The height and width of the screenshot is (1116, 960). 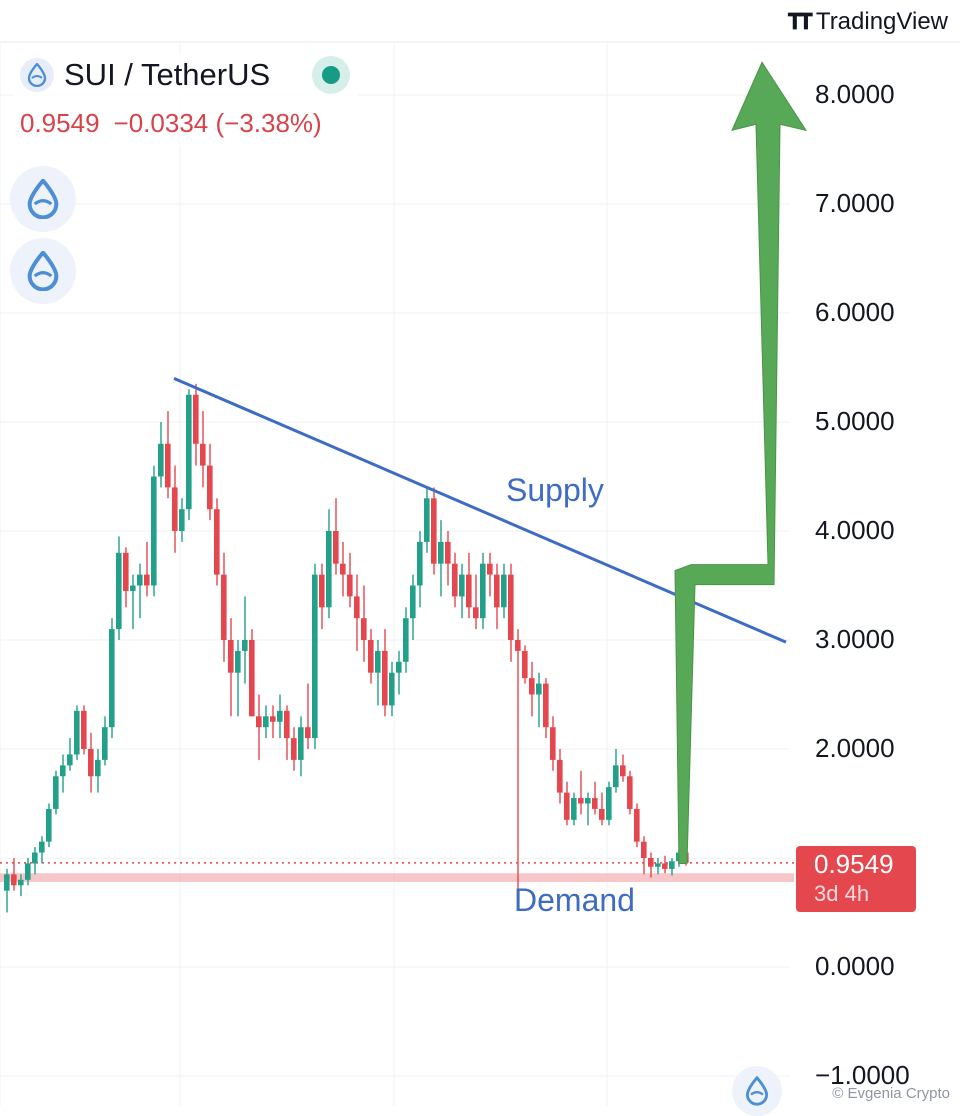 I want to click on price-change-pct: (−3.38%), so click(x=268, y=123).